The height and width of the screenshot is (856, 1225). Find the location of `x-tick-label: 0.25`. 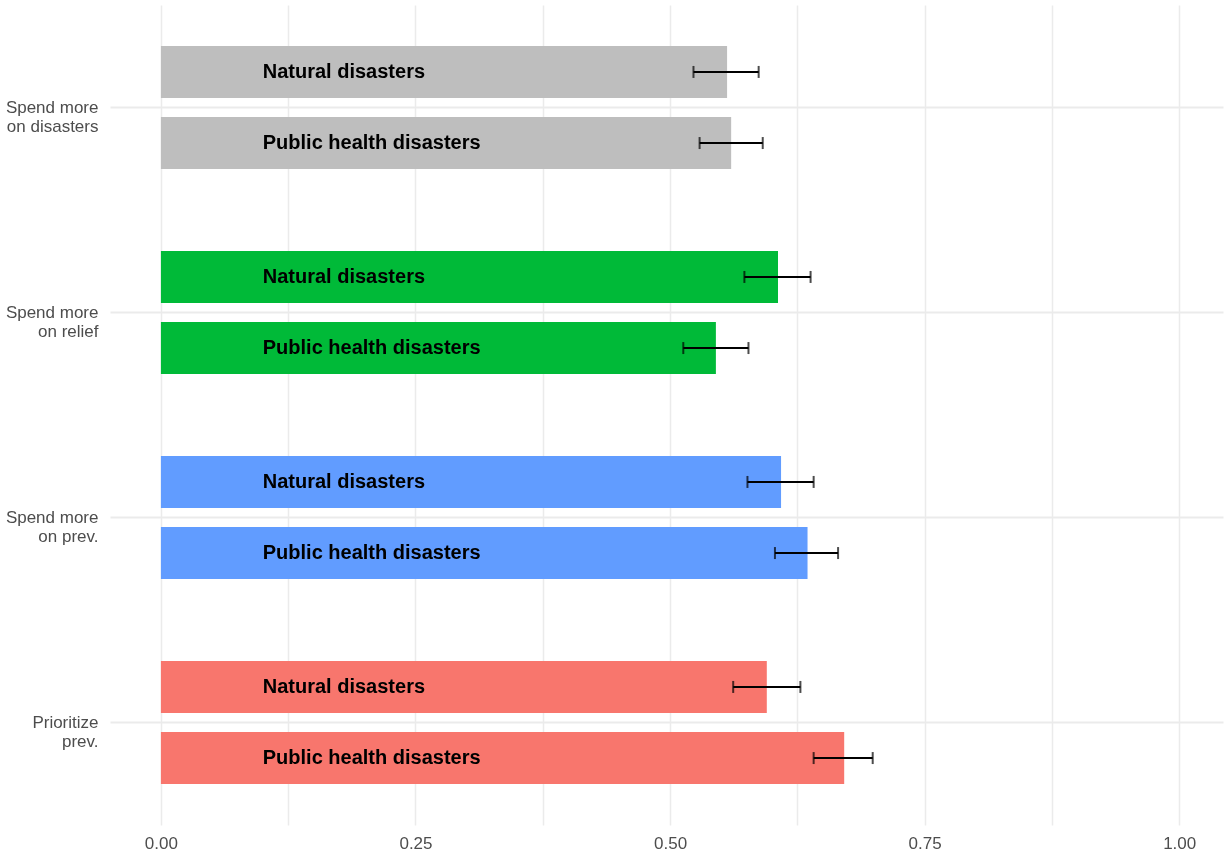

x-tick-label: 0.25 is located at coordinates (416, 843).